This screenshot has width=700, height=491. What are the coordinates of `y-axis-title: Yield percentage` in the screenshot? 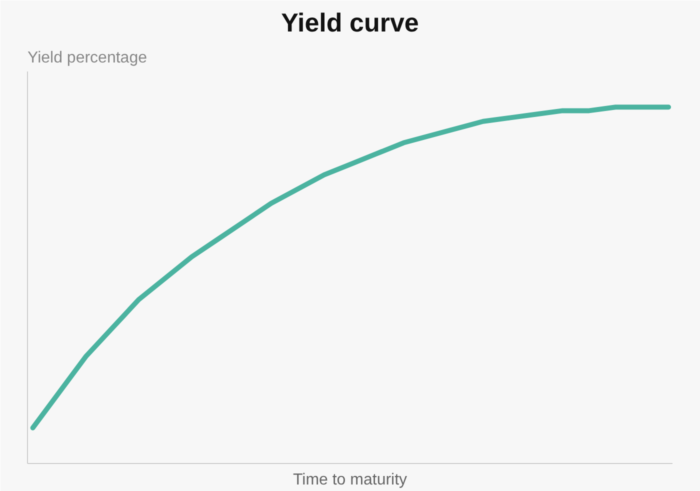 It's located at (88, 58).